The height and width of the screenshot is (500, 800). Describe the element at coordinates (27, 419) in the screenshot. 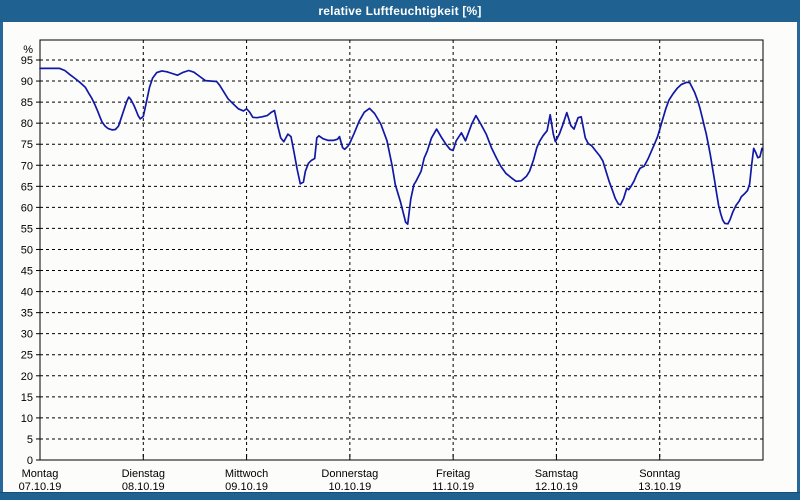

I see `y-axis-tick-label: 10` at that location.